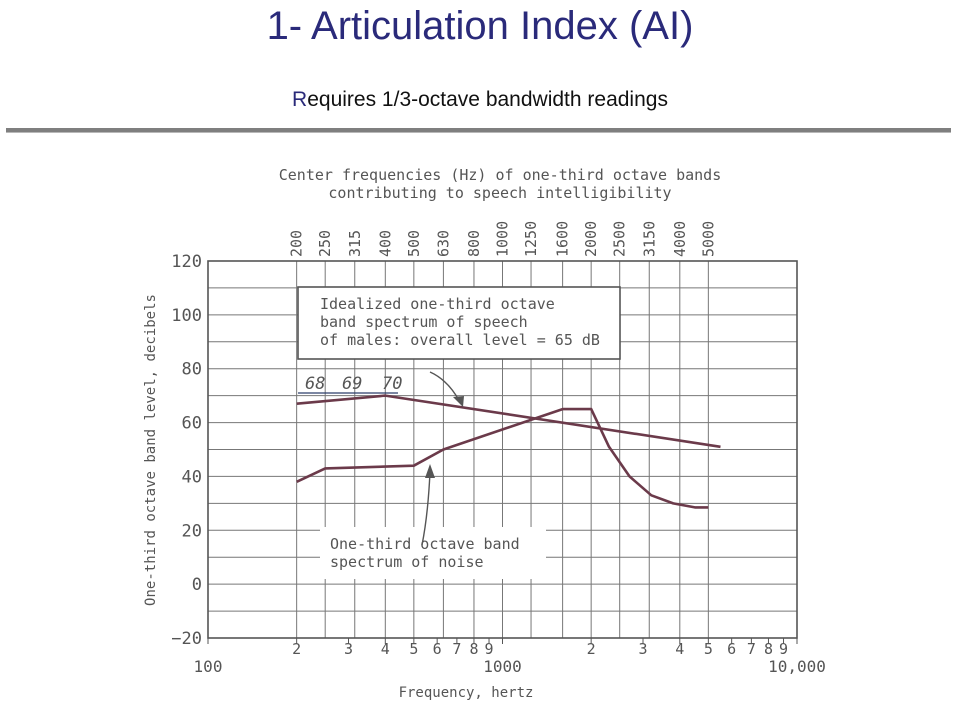  Describe the element at coordinates (325, 243) in the screenshot. I see `band-center-label: 250` at that location.